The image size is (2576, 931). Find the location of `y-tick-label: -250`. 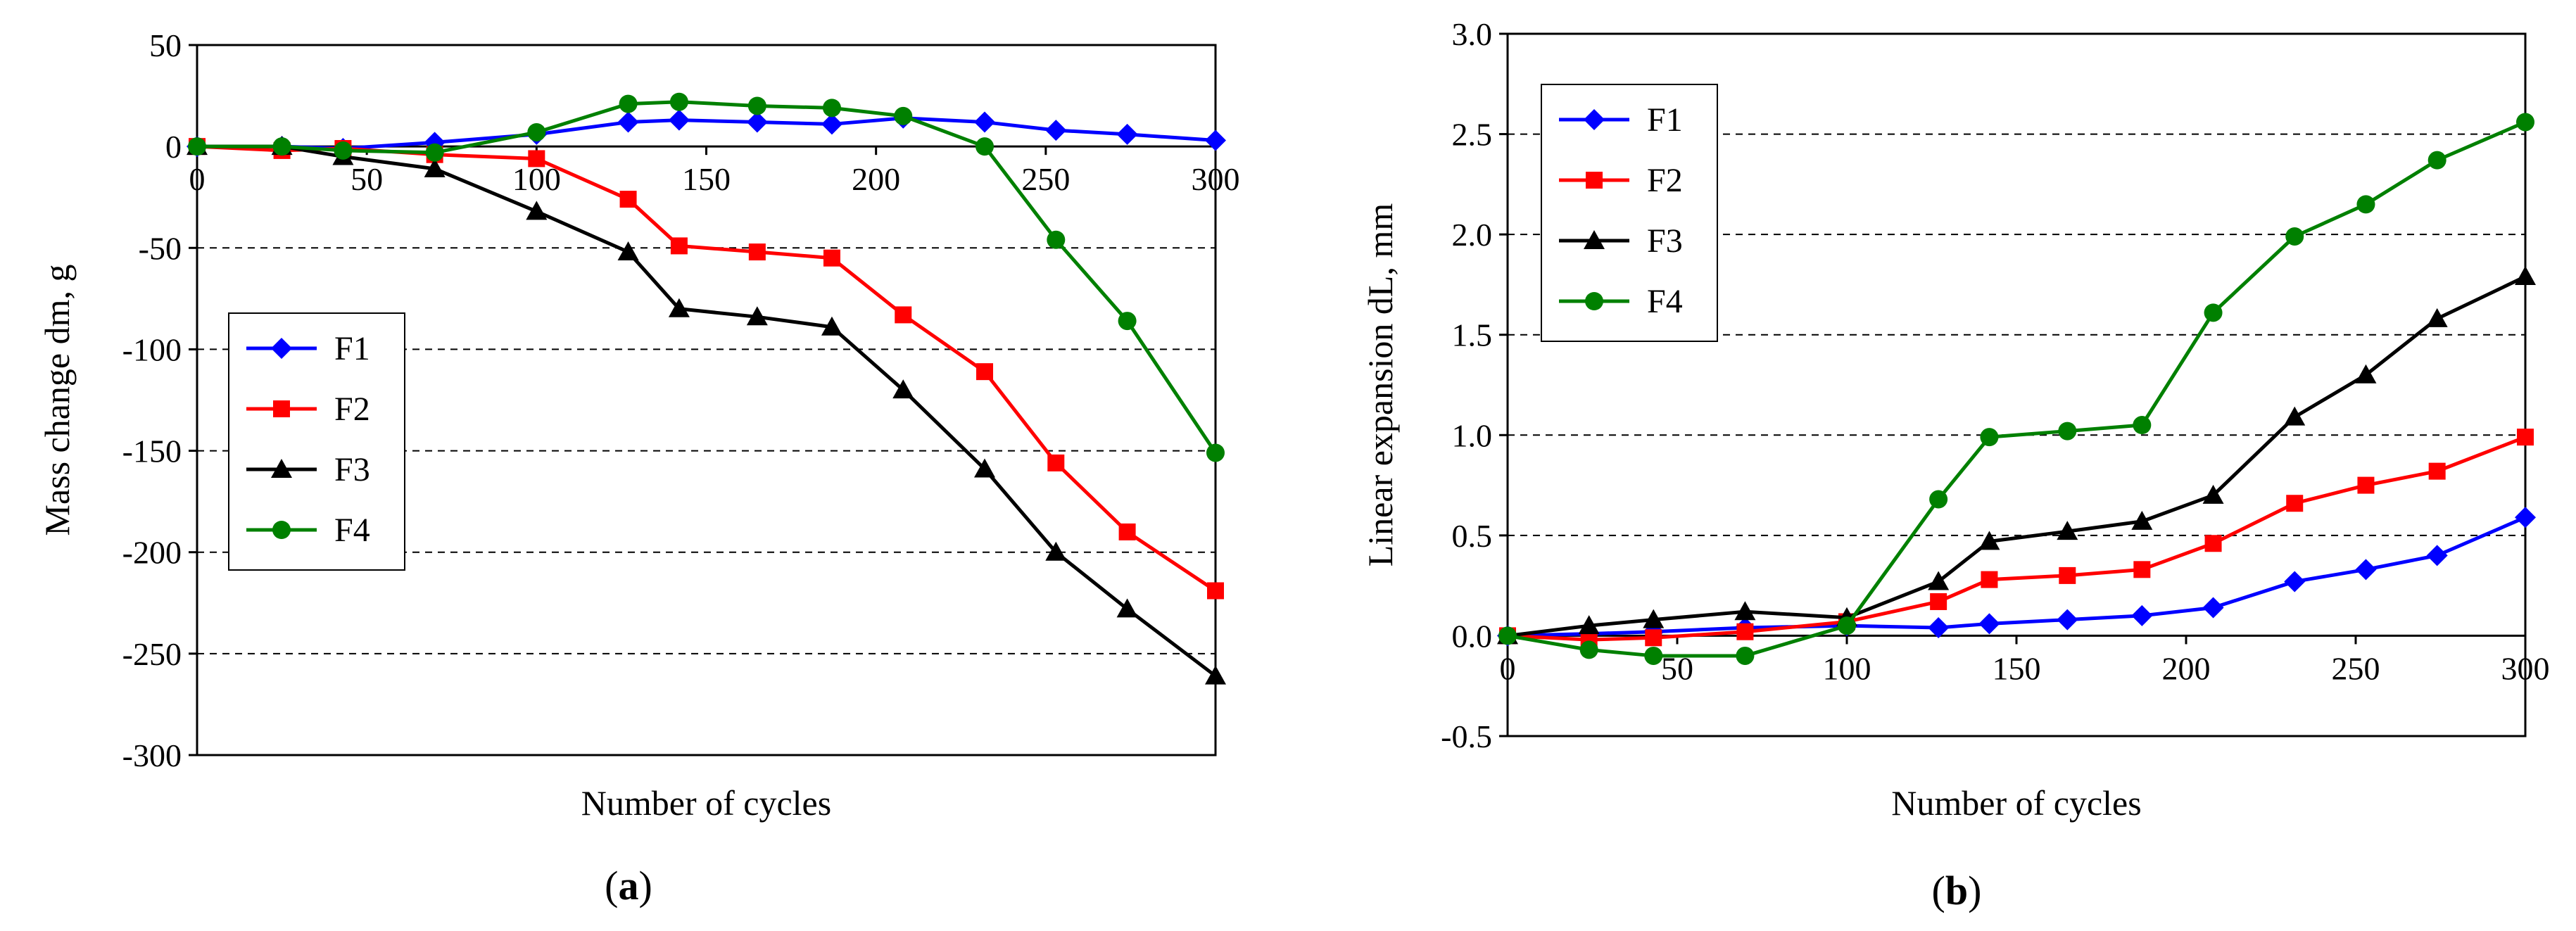

y-tick-label: -250 is located at coordinates (152, 654).